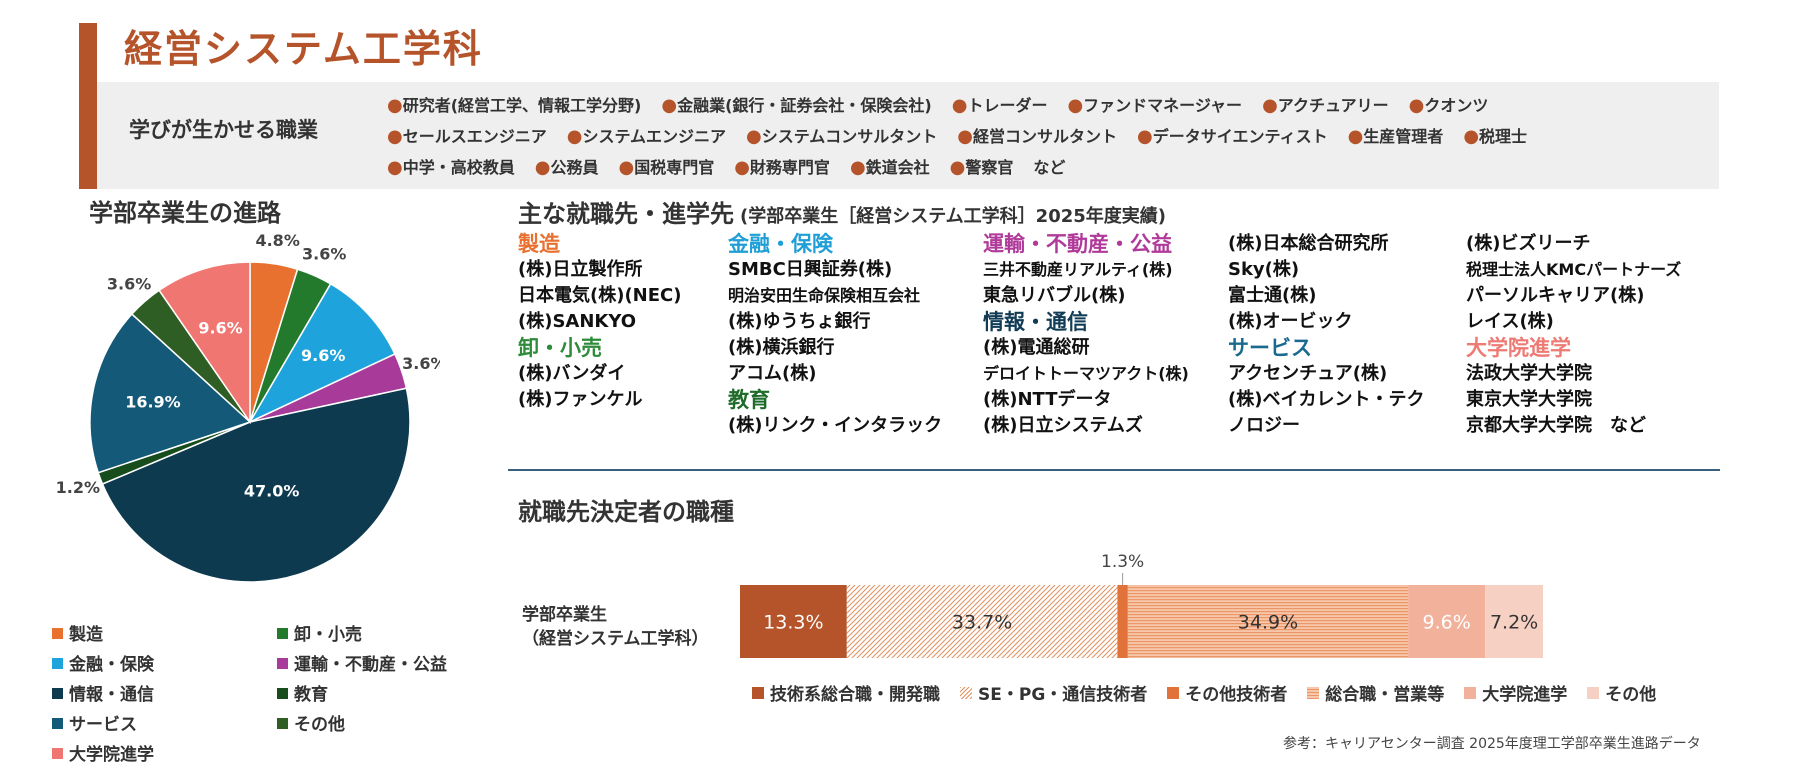 Image resolution: width=1796 pixels, height=778 pixels. I want to click on career-item-text: 国税専門官, so click(674, 167).